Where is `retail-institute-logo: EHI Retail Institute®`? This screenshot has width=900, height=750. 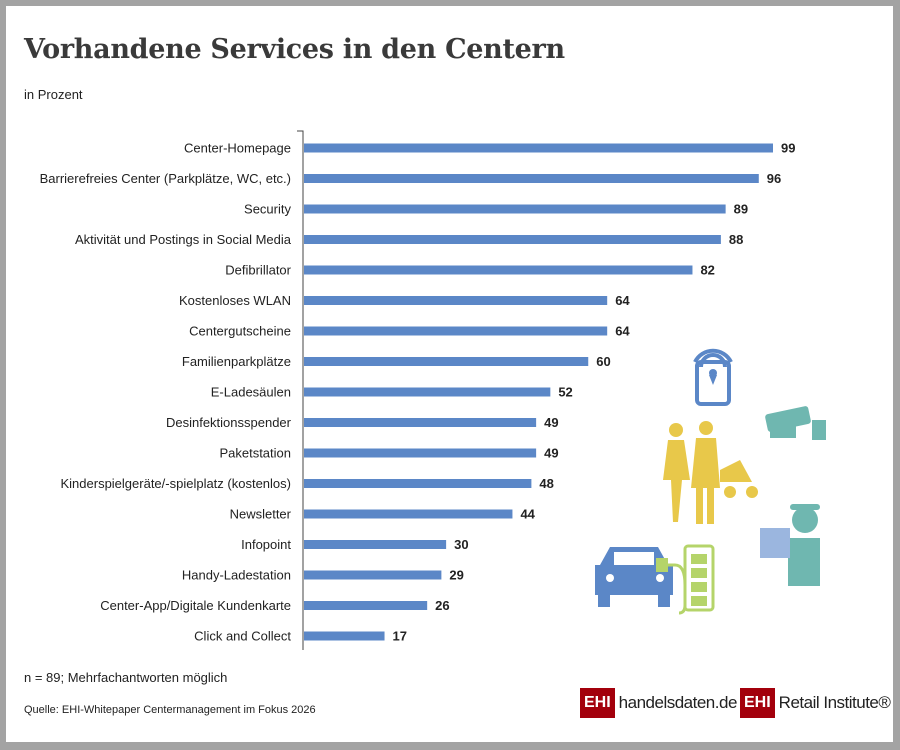
retail-institute-logo: EHI Retail Institute® is located at coordinates (815, 703).